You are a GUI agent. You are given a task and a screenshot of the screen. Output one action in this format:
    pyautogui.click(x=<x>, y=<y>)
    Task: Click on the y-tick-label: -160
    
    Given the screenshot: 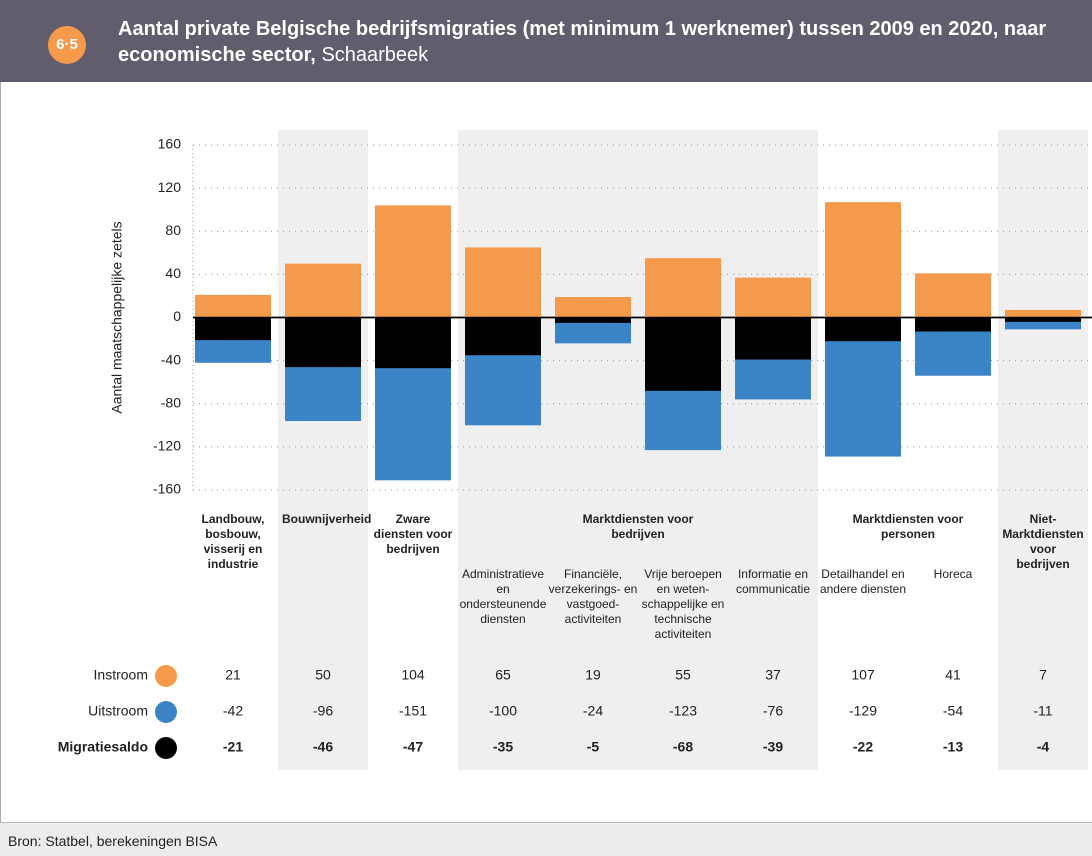 What is the action you would take?
    pyautogui.click(x=167, y=489)
    